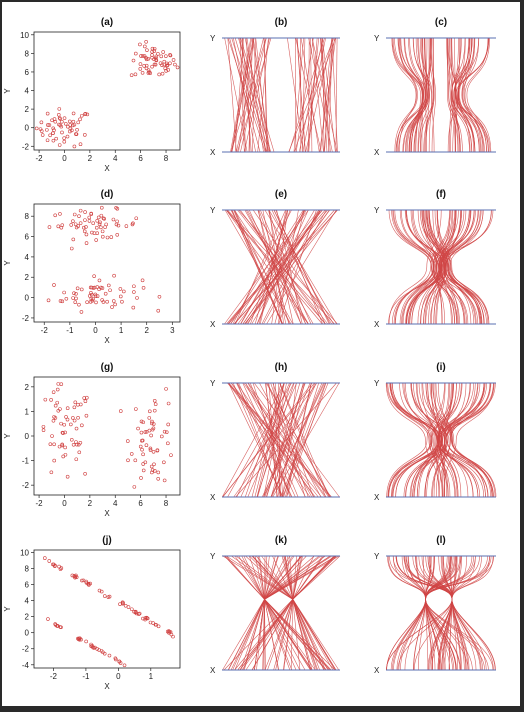  I want to click on bottom-axis-label: X, so click(213, 497).